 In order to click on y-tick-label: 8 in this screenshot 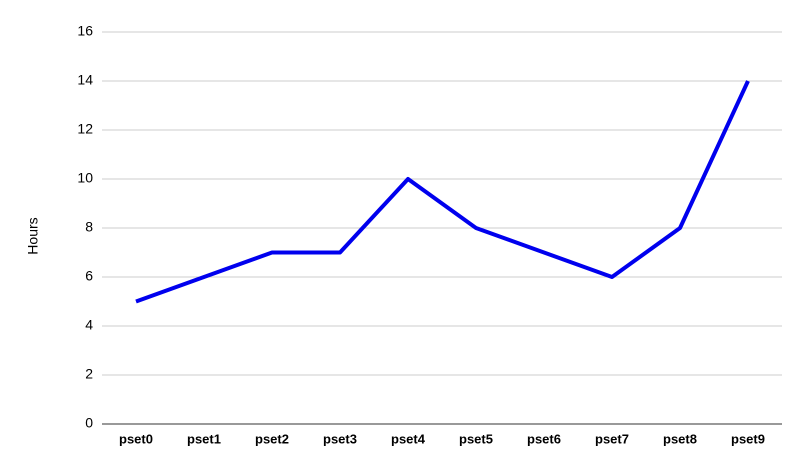, I will do `click(89, 227)`.